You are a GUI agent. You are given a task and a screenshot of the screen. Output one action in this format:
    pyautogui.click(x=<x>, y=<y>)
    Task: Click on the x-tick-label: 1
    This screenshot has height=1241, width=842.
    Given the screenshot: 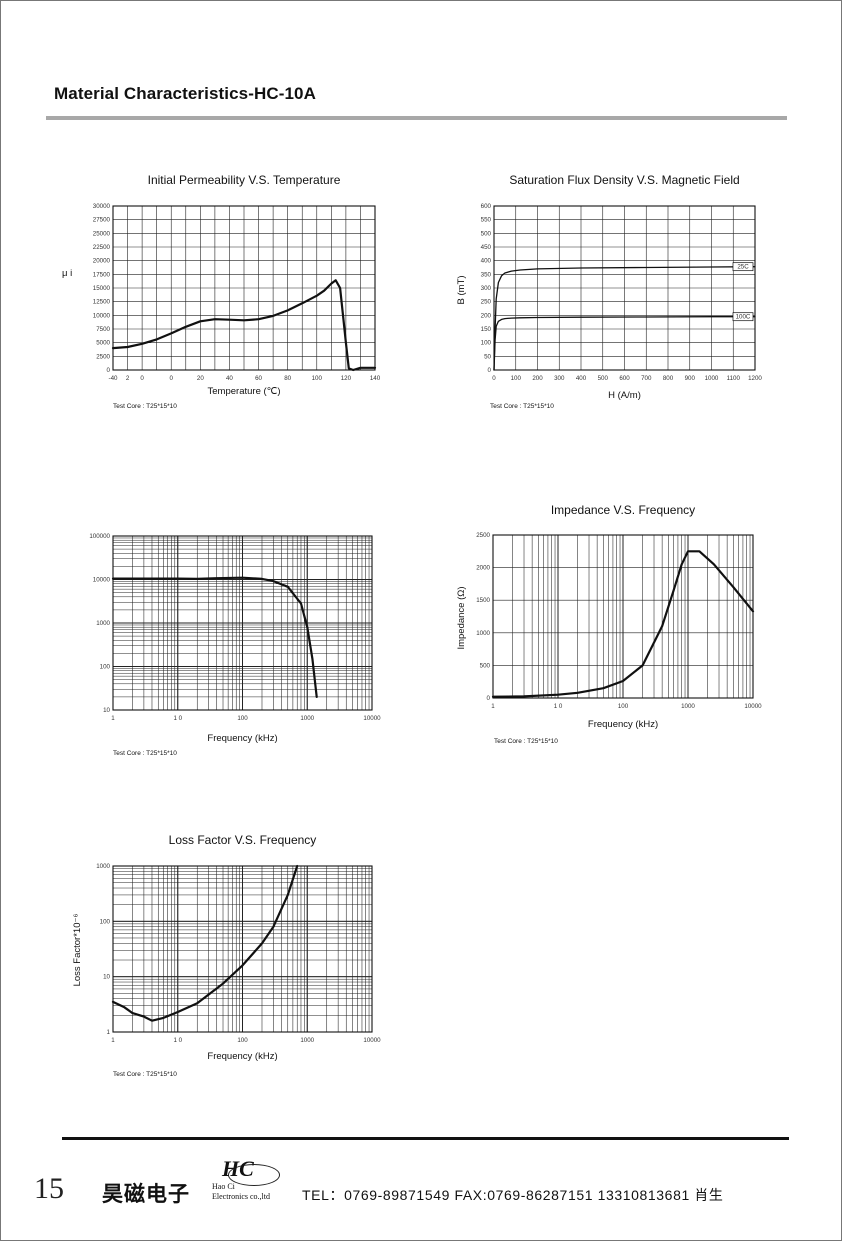 What is the action you would take?
    pyautogui.click(x=113, y=718)
    